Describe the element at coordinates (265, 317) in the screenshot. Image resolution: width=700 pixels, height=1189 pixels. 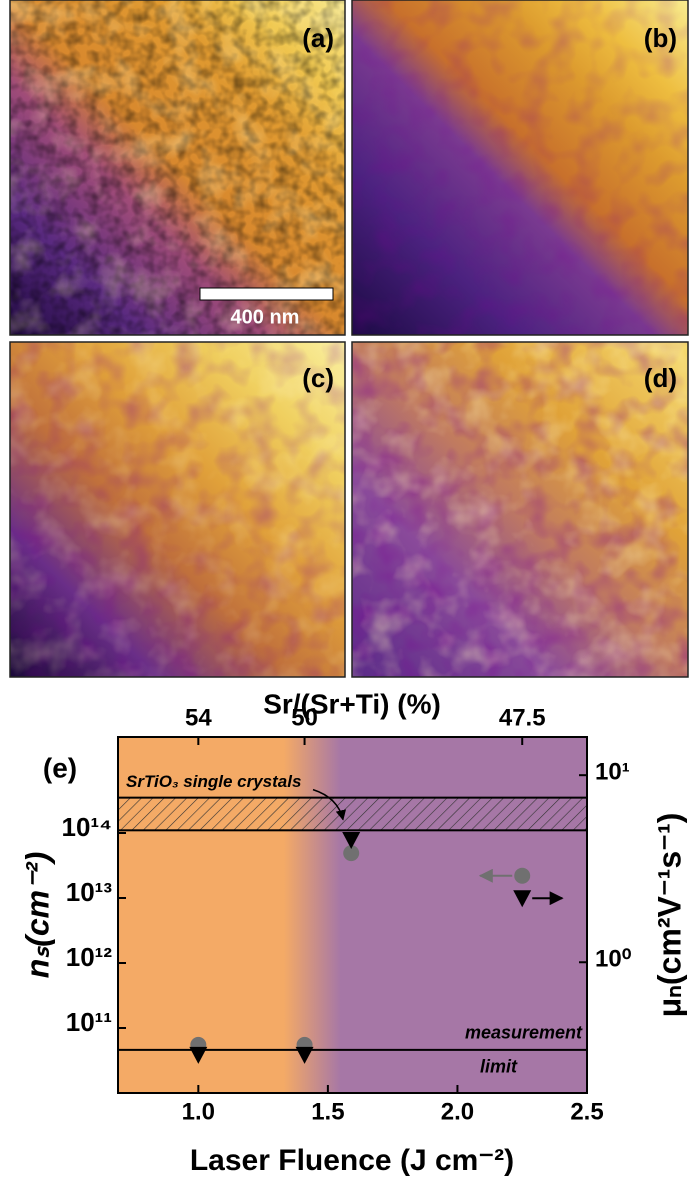
I see `scale-bar-label: 400 nm` at that location.